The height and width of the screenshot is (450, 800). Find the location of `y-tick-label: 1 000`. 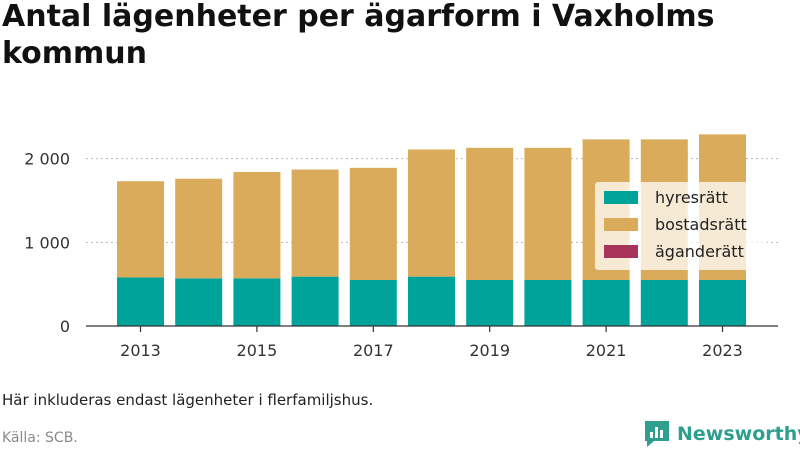

y-tick-label: 1 000 is located at coordinates (47, 242).